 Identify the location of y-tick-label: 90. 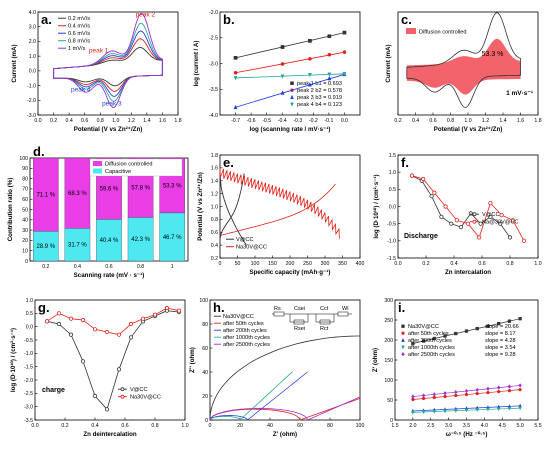
(25, 169).